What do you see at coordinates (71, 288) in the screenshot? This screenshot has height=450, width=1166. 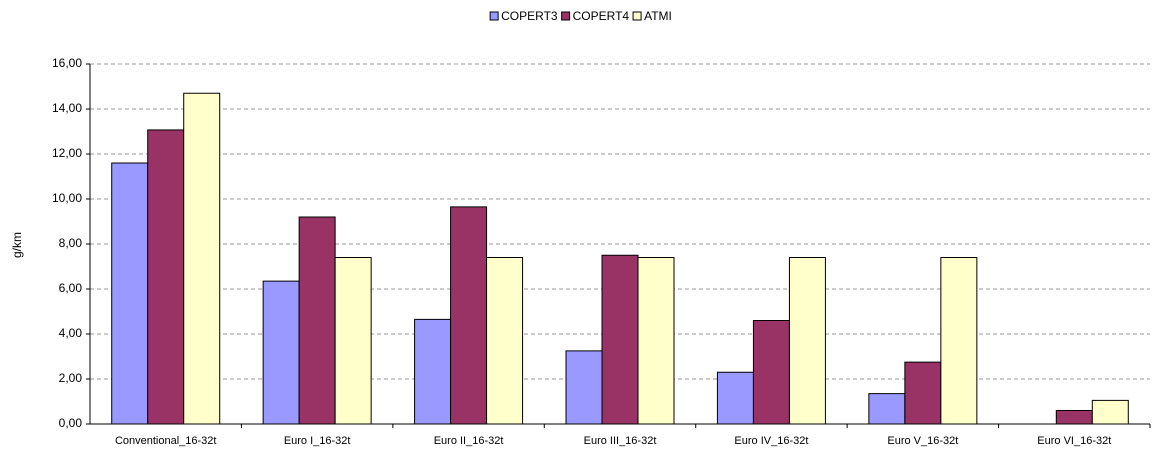 I see `y-tick-label: 6,00` at bounding box center [71, 288].